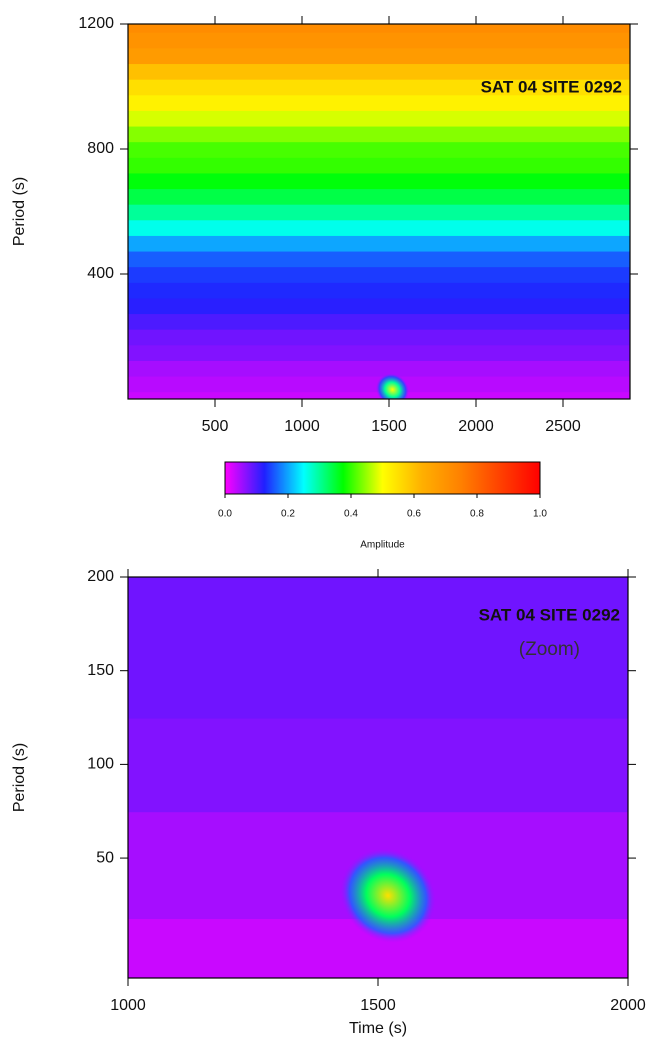  Describe the element at coordinates (477, 514) in the screenshot. I see `x-tick-label: 0.8` at that location.